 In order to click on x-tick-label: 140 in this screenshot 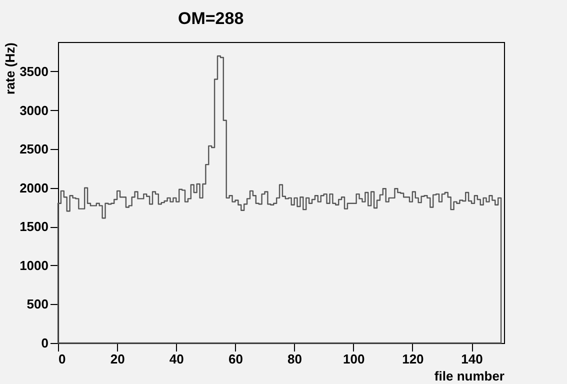, I will do `click(472, 359)`.